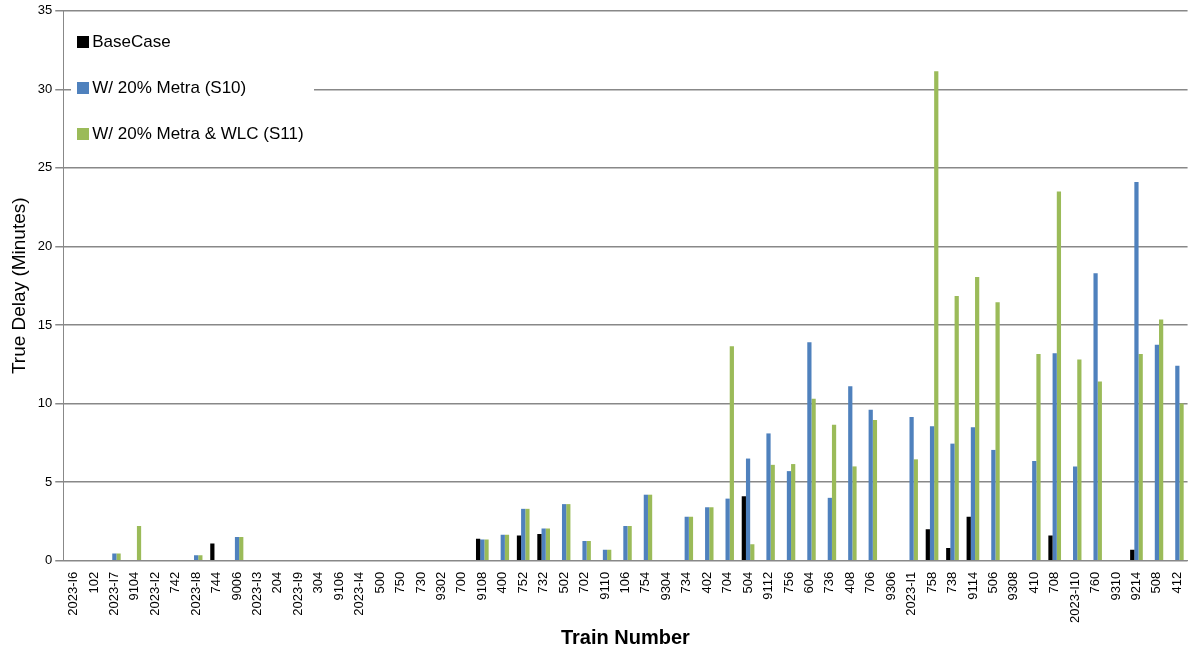  I want to click on x-tick-label: 2023-I9, so click(297, 593).